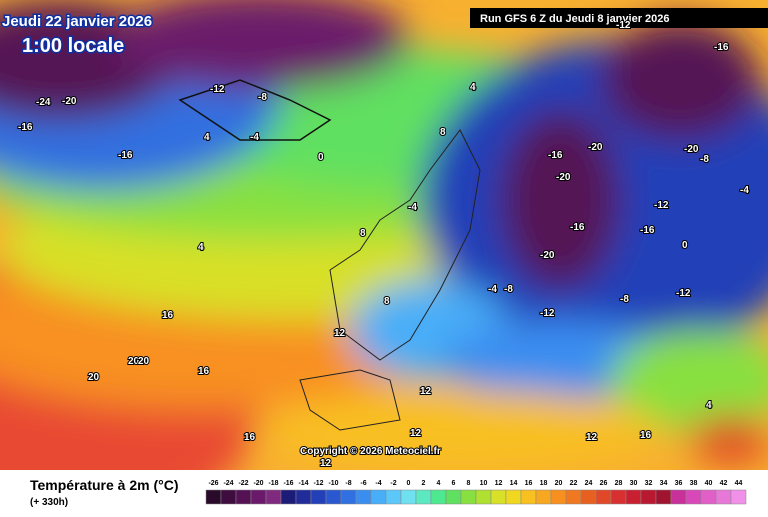  What do you see at coordinates (619, 483) in the screenshot?
I see `scale-label: 28` at bounding box center [619, 483].